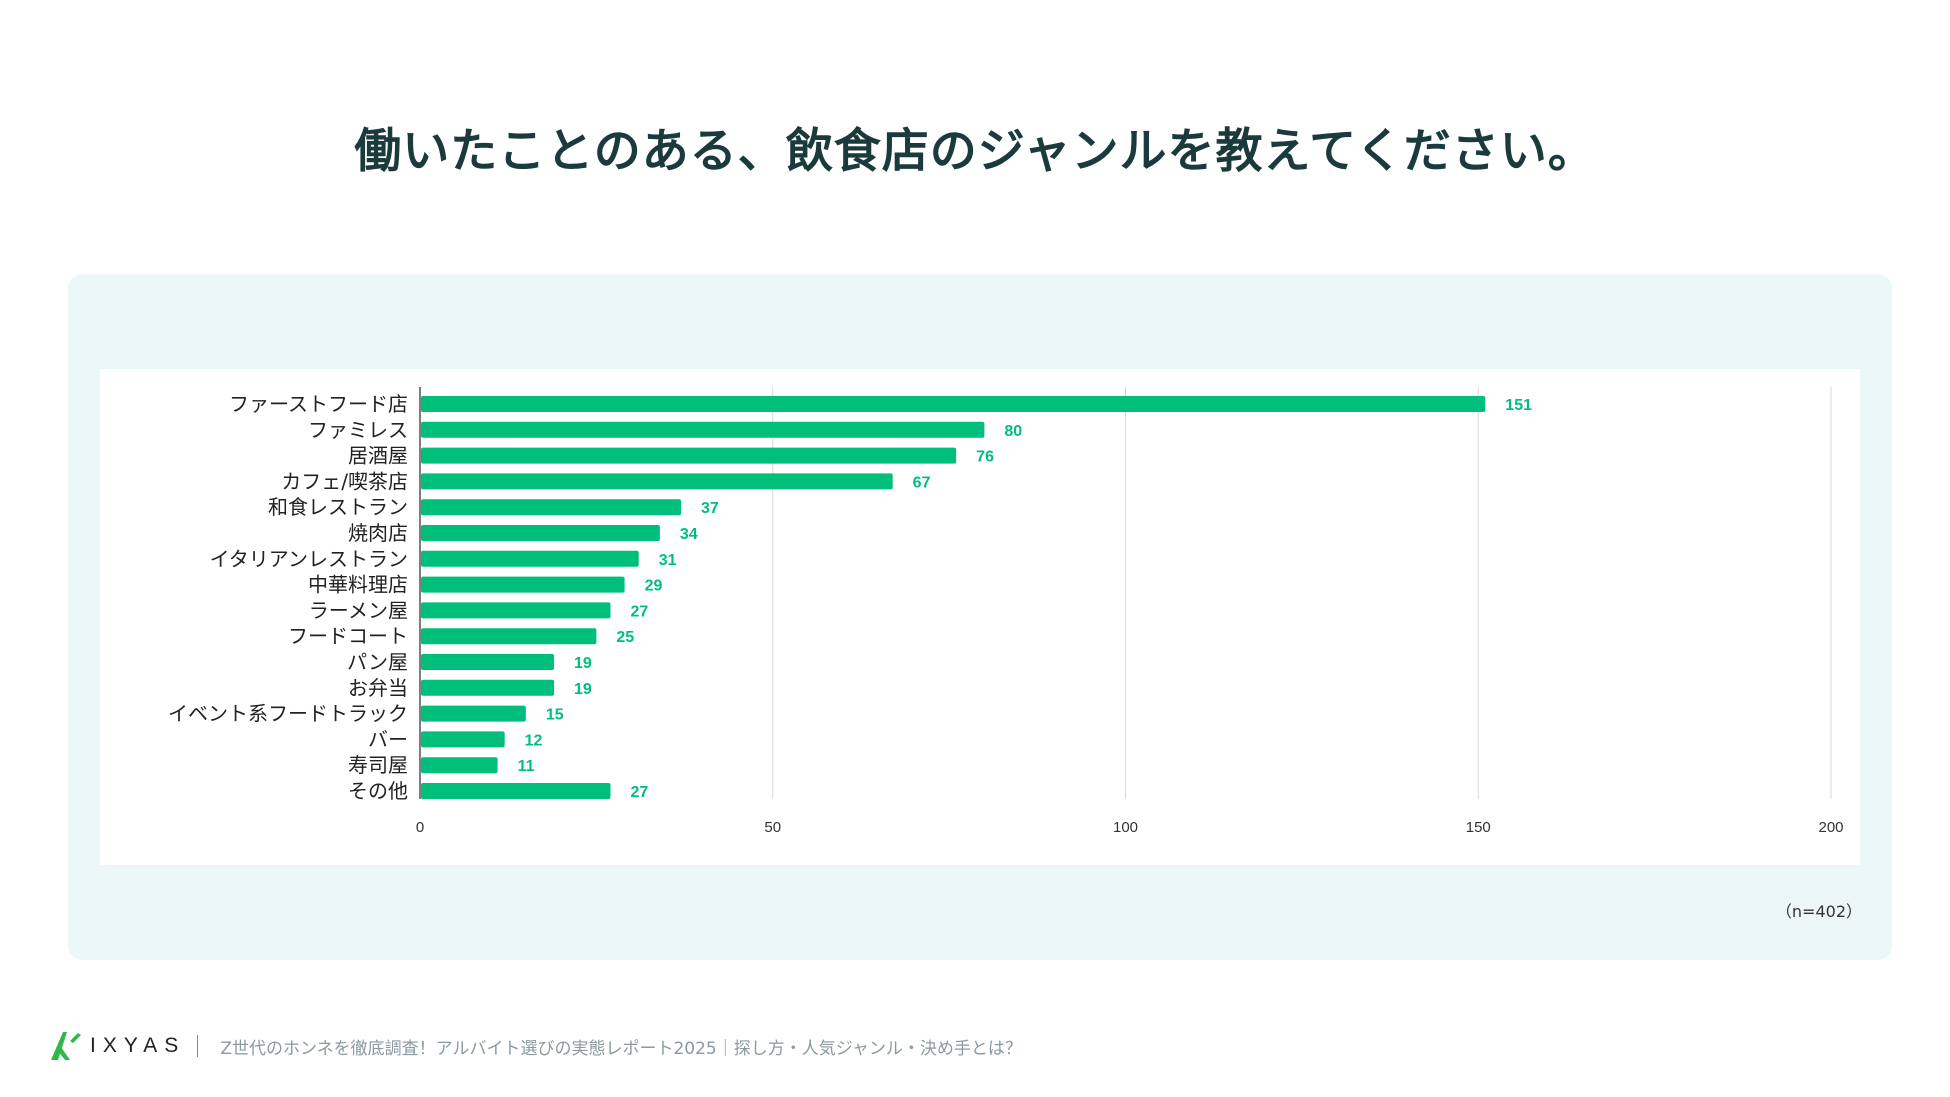 Image resolution: width=1950 pixels, height=1097 pixels. What do you see at coordinates (689, 534) in the screenshot?
I see `data-label: 34` at bounding box center [689, 534].